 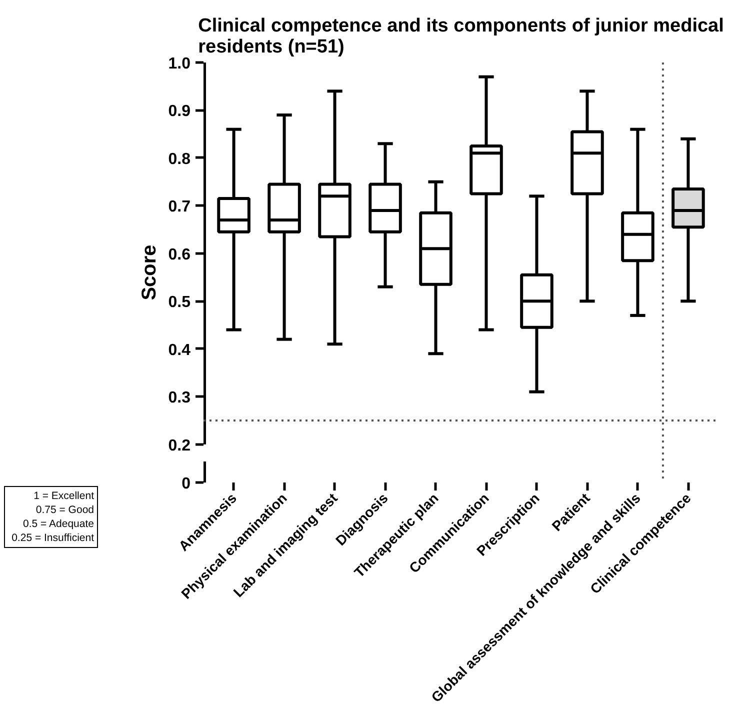 What do you see at coordinates (179, 398) in the screenshot?
I see `y-tick-label: 0.3` at bounding box center [179, 398].